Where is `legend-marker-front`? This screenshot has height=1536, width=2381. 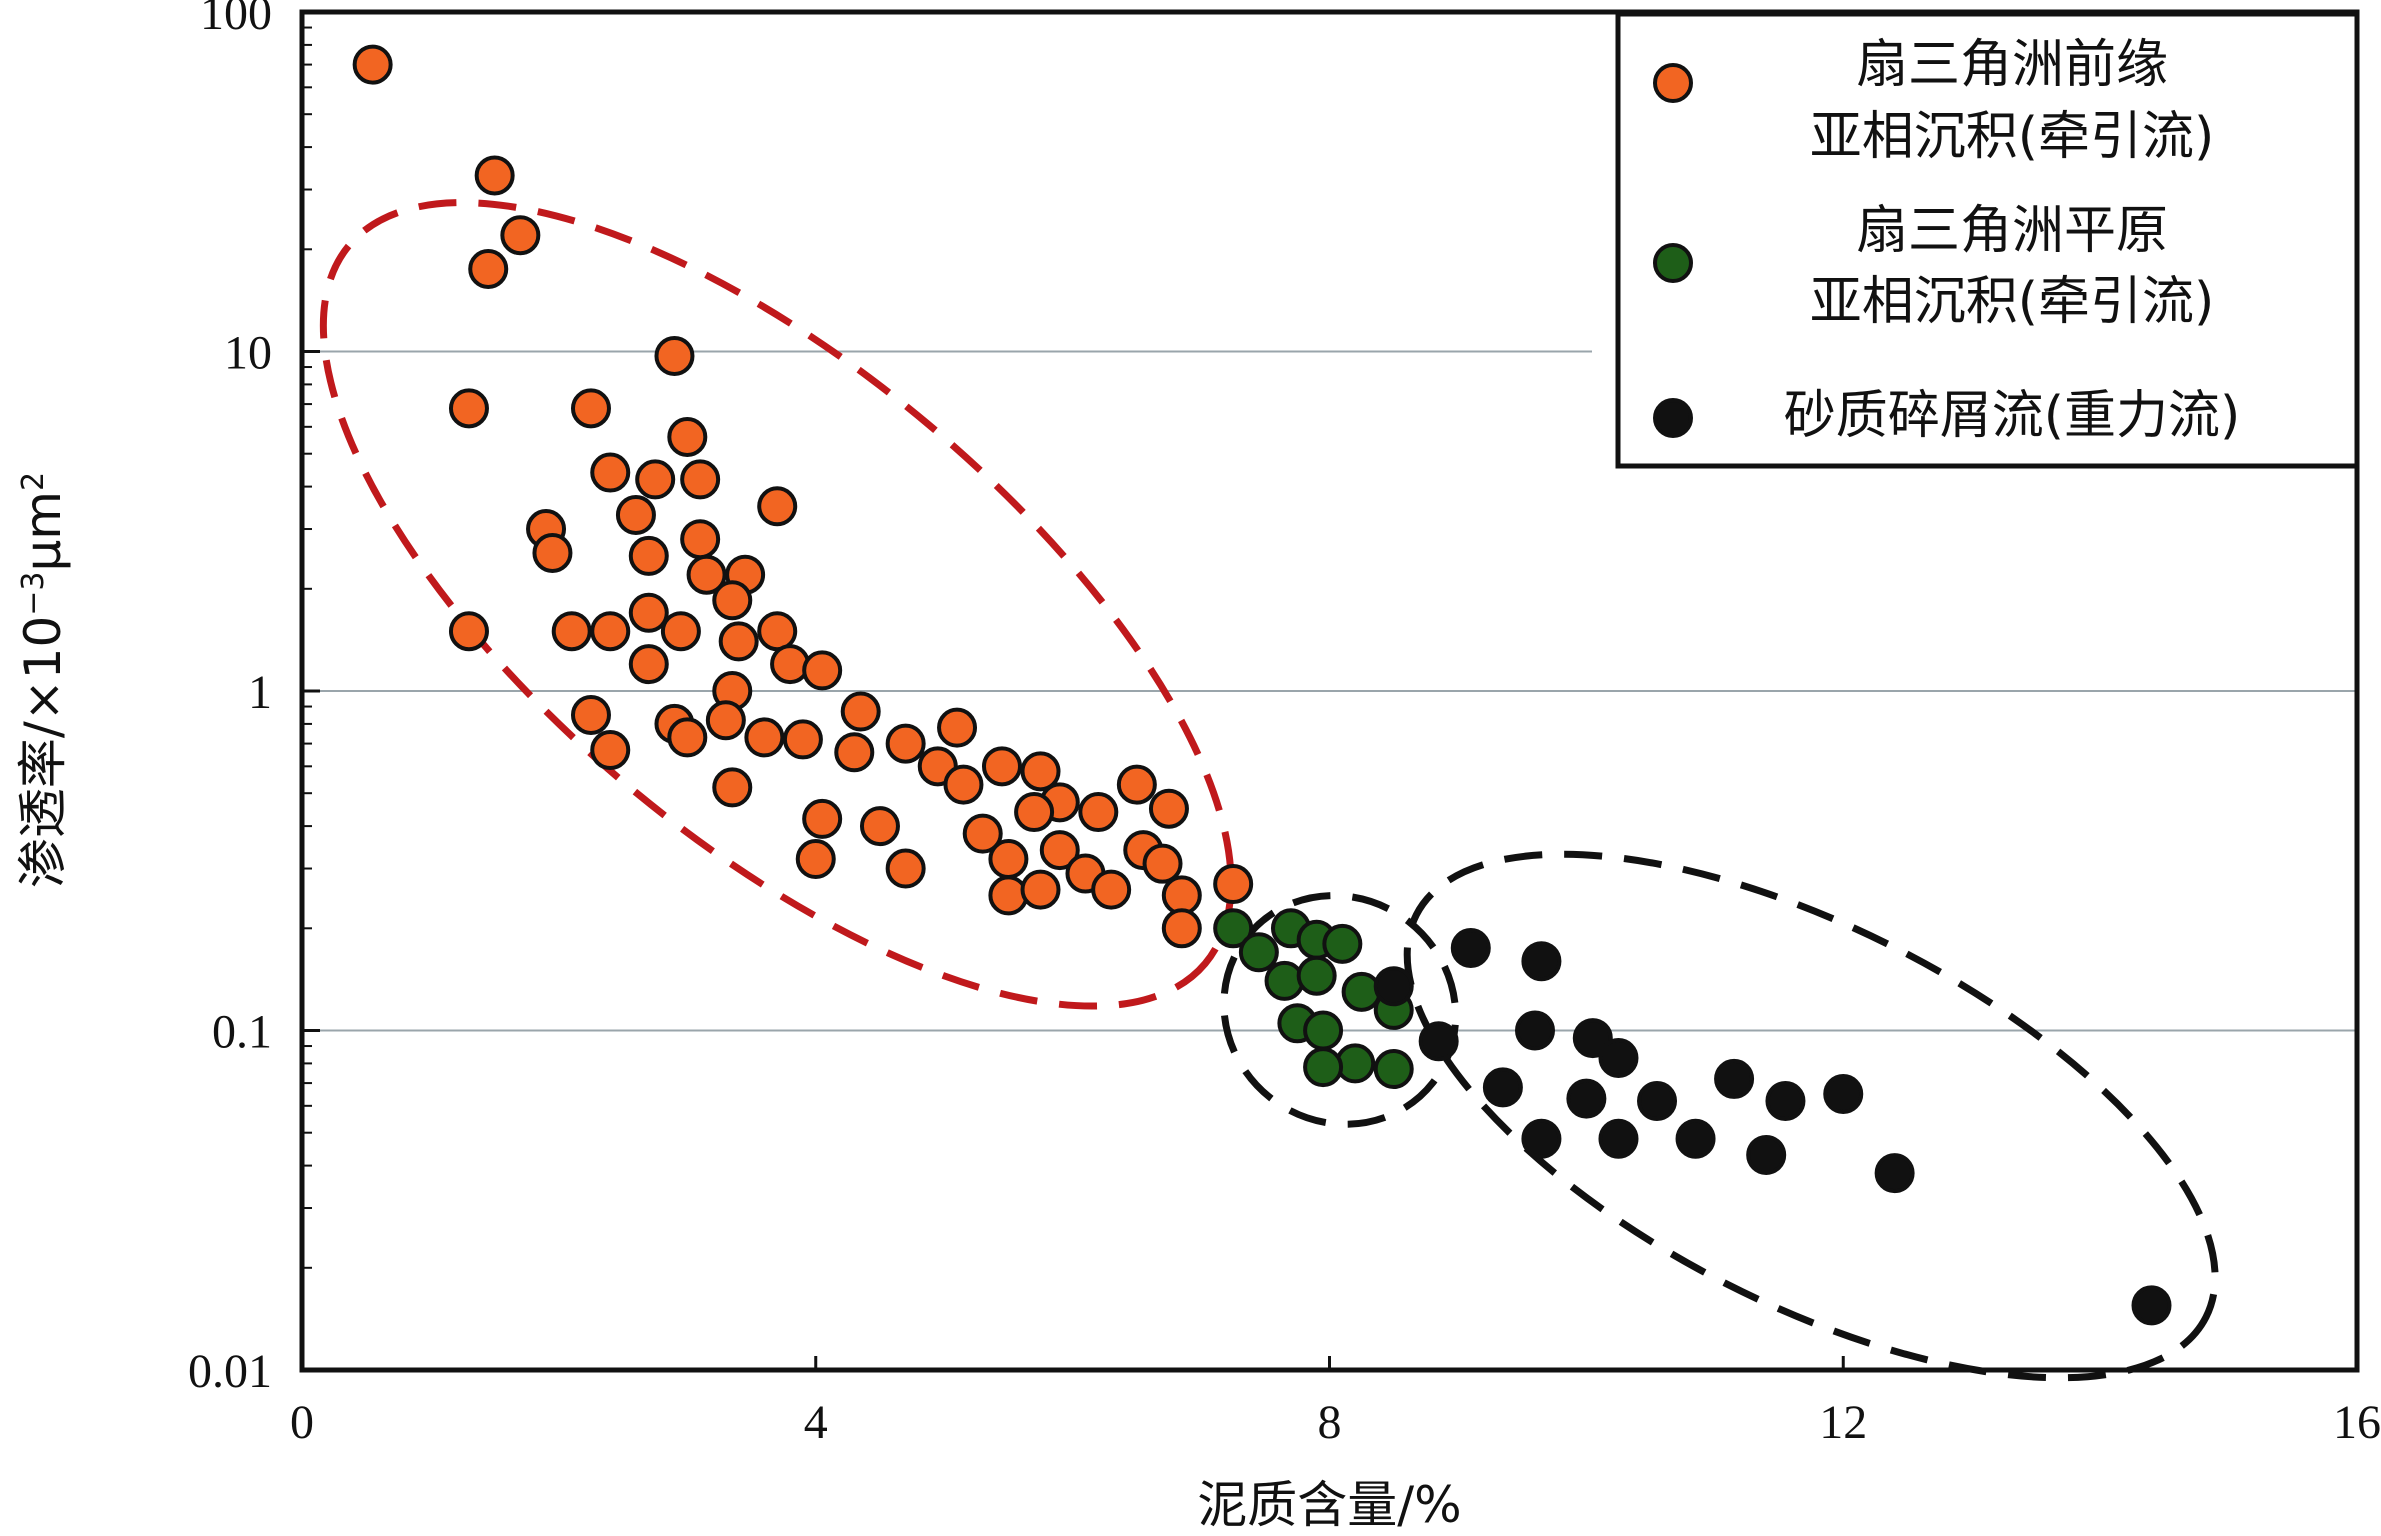 legend-marker-front is located at coordinates (1673, 83).